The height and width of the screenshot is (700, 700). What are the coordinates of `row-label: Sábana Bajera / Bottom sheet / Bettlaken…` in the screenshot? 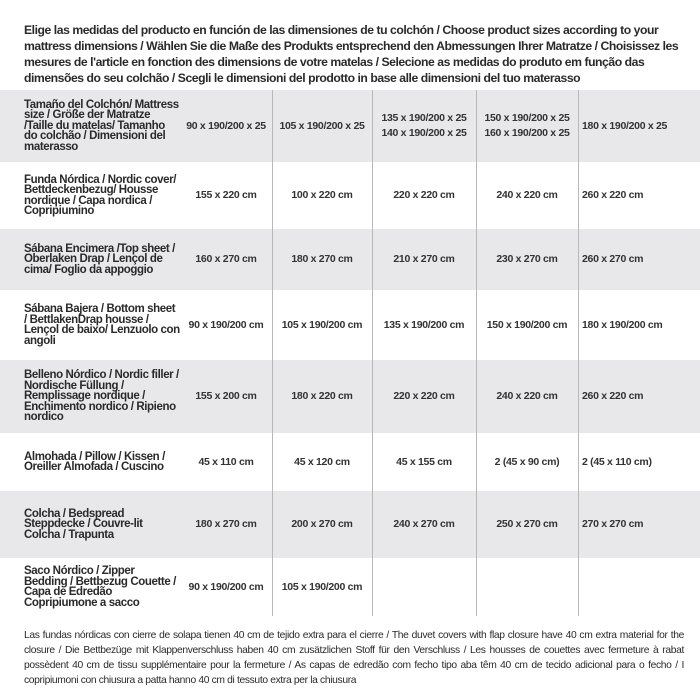 It's located at (102, 325).